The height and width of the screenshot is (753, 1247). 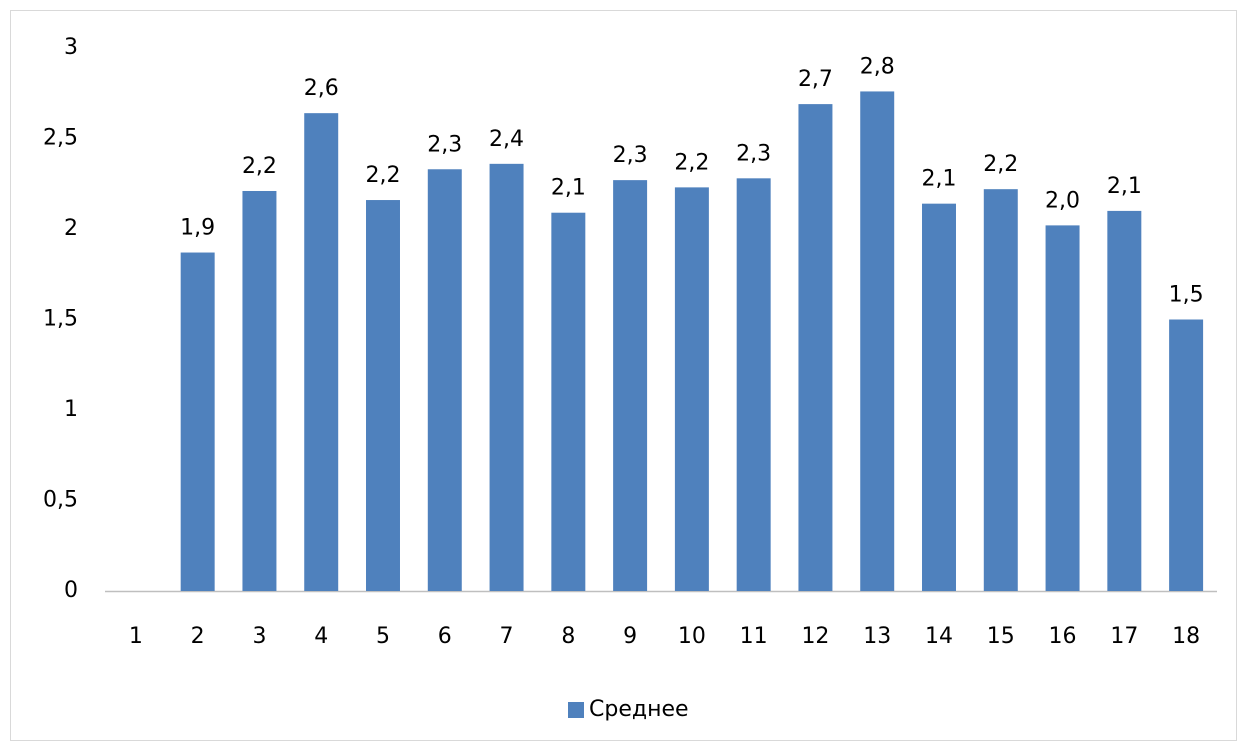 I want to click on data-label: 2,6, so click(x=321, y=88).